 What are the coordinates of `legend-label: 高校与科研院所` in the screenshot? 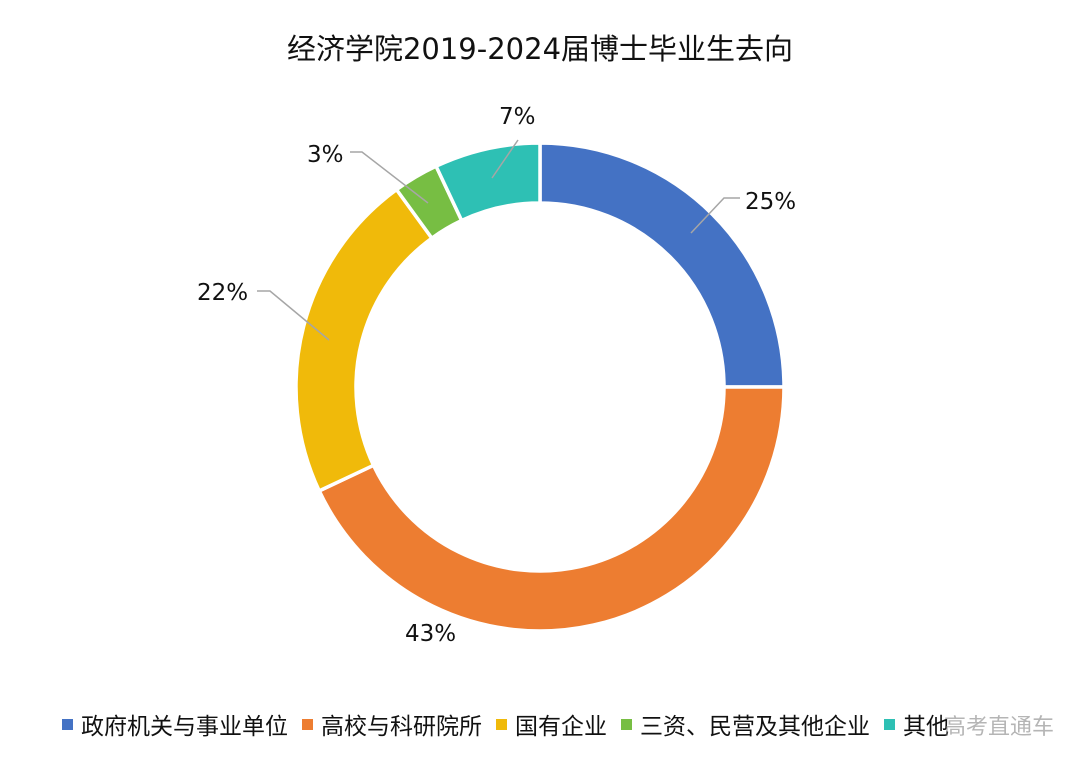 It's located at (401, 727).